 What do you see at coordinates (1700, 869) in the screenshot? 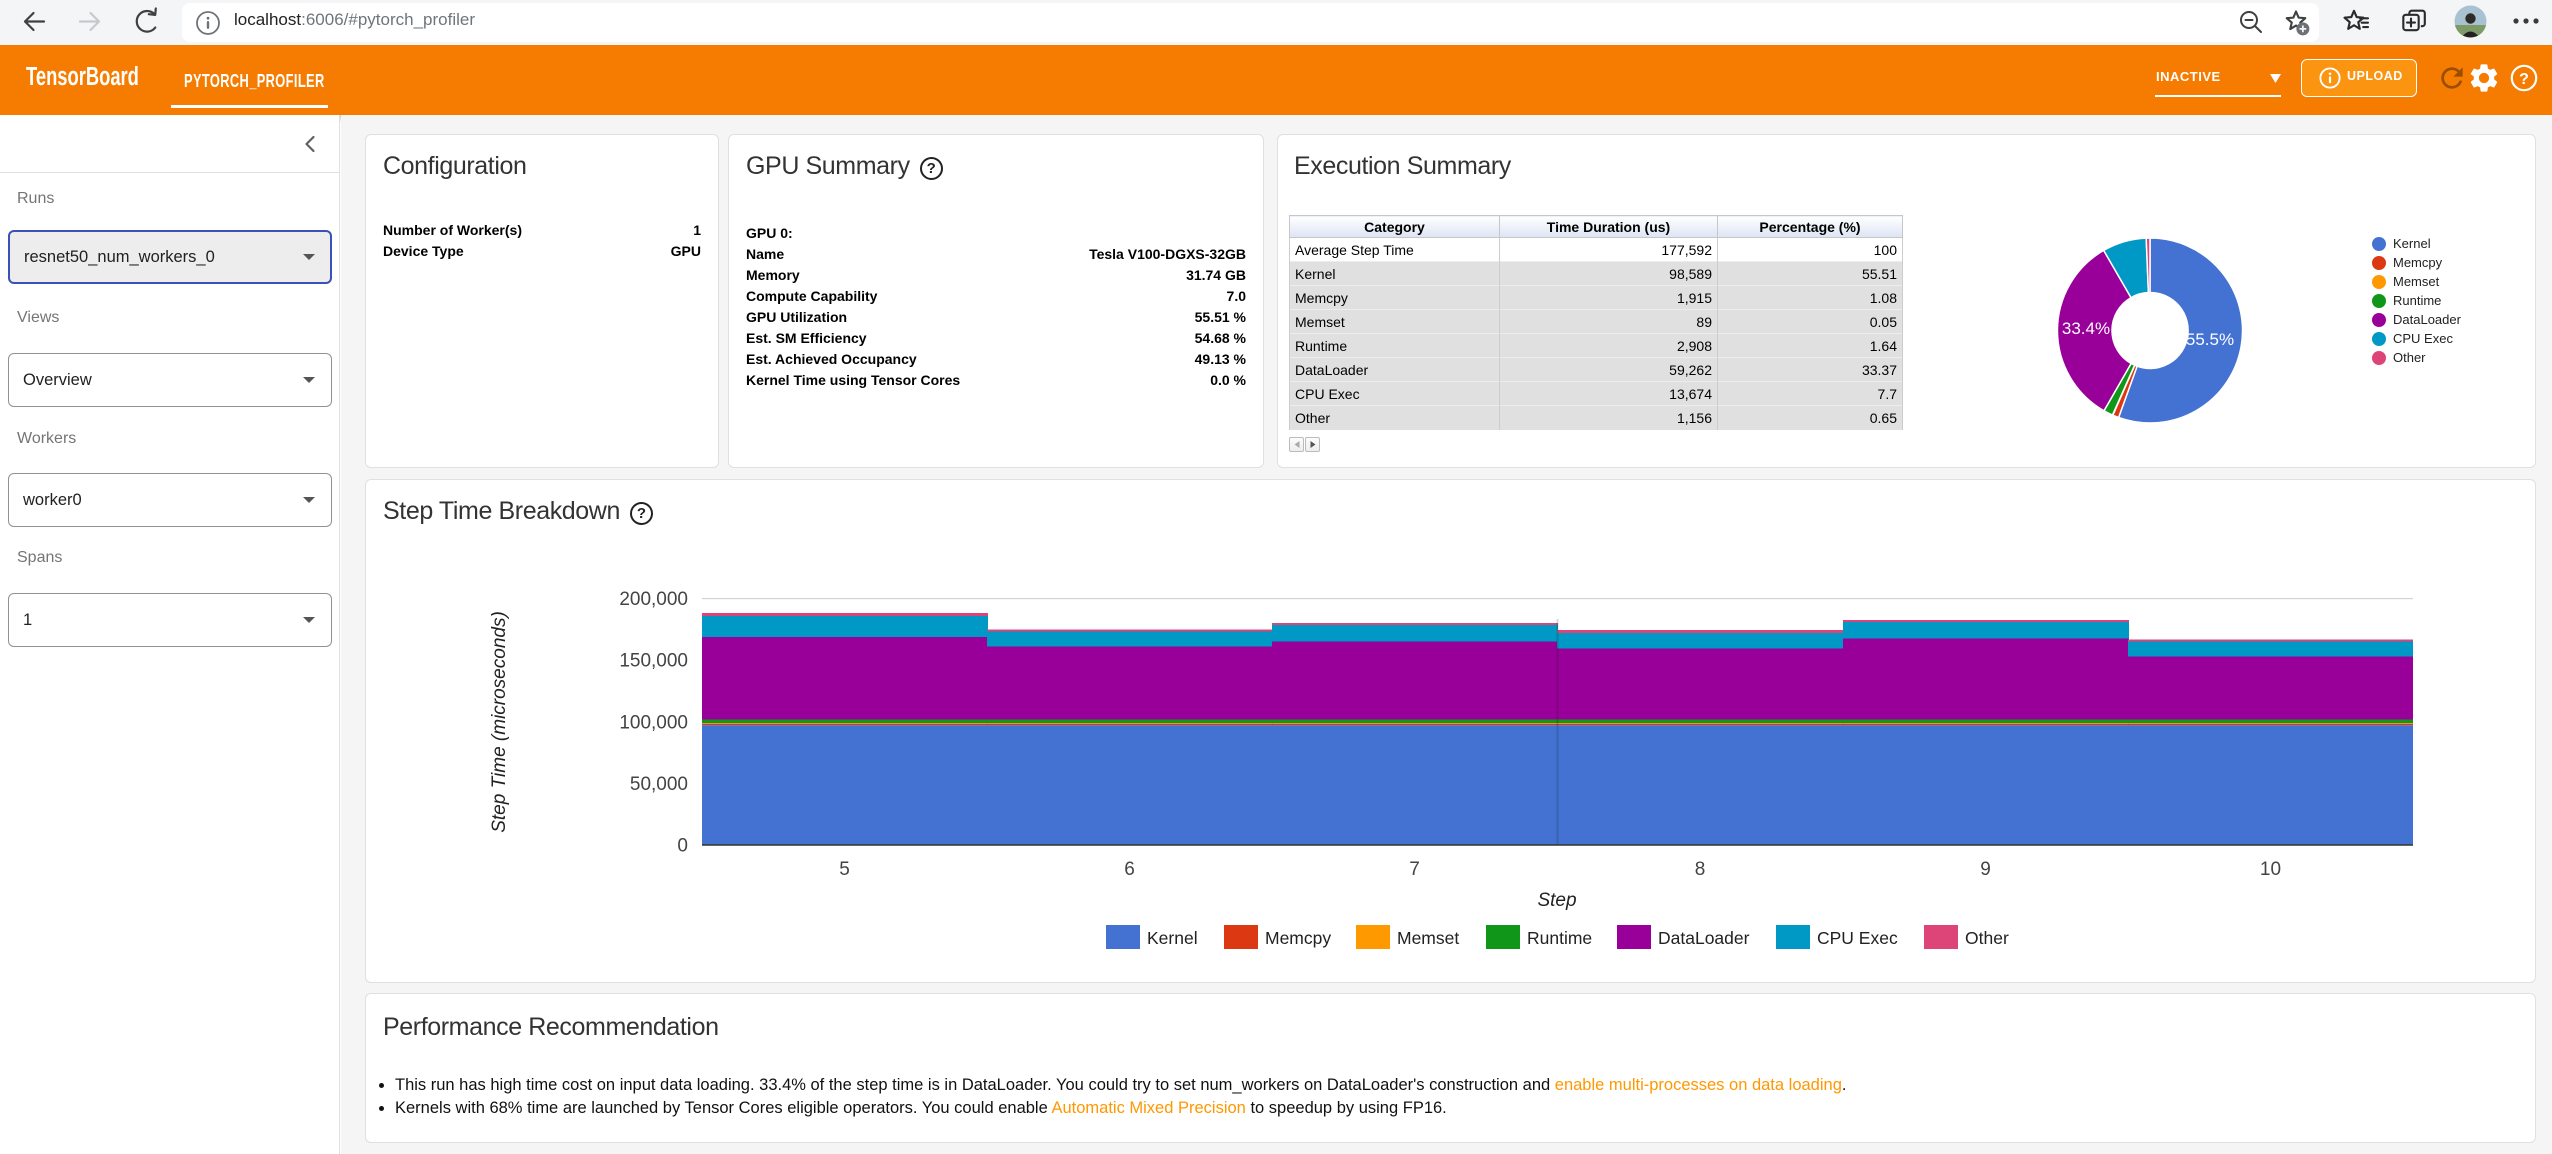
I see `svg-text: 8` at bounding box center [1700, 869].